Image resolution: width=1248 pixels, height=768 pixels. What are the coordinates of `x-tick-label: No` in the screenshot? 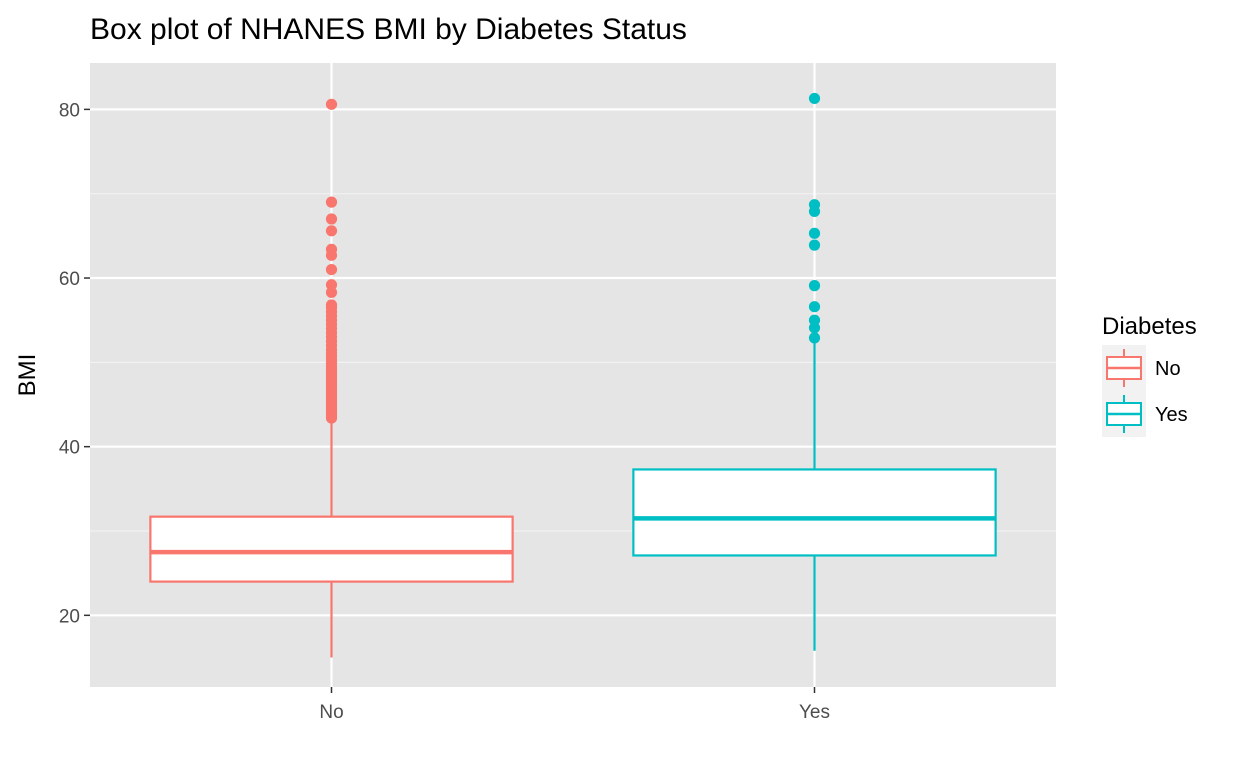 It's located at (331, 712).